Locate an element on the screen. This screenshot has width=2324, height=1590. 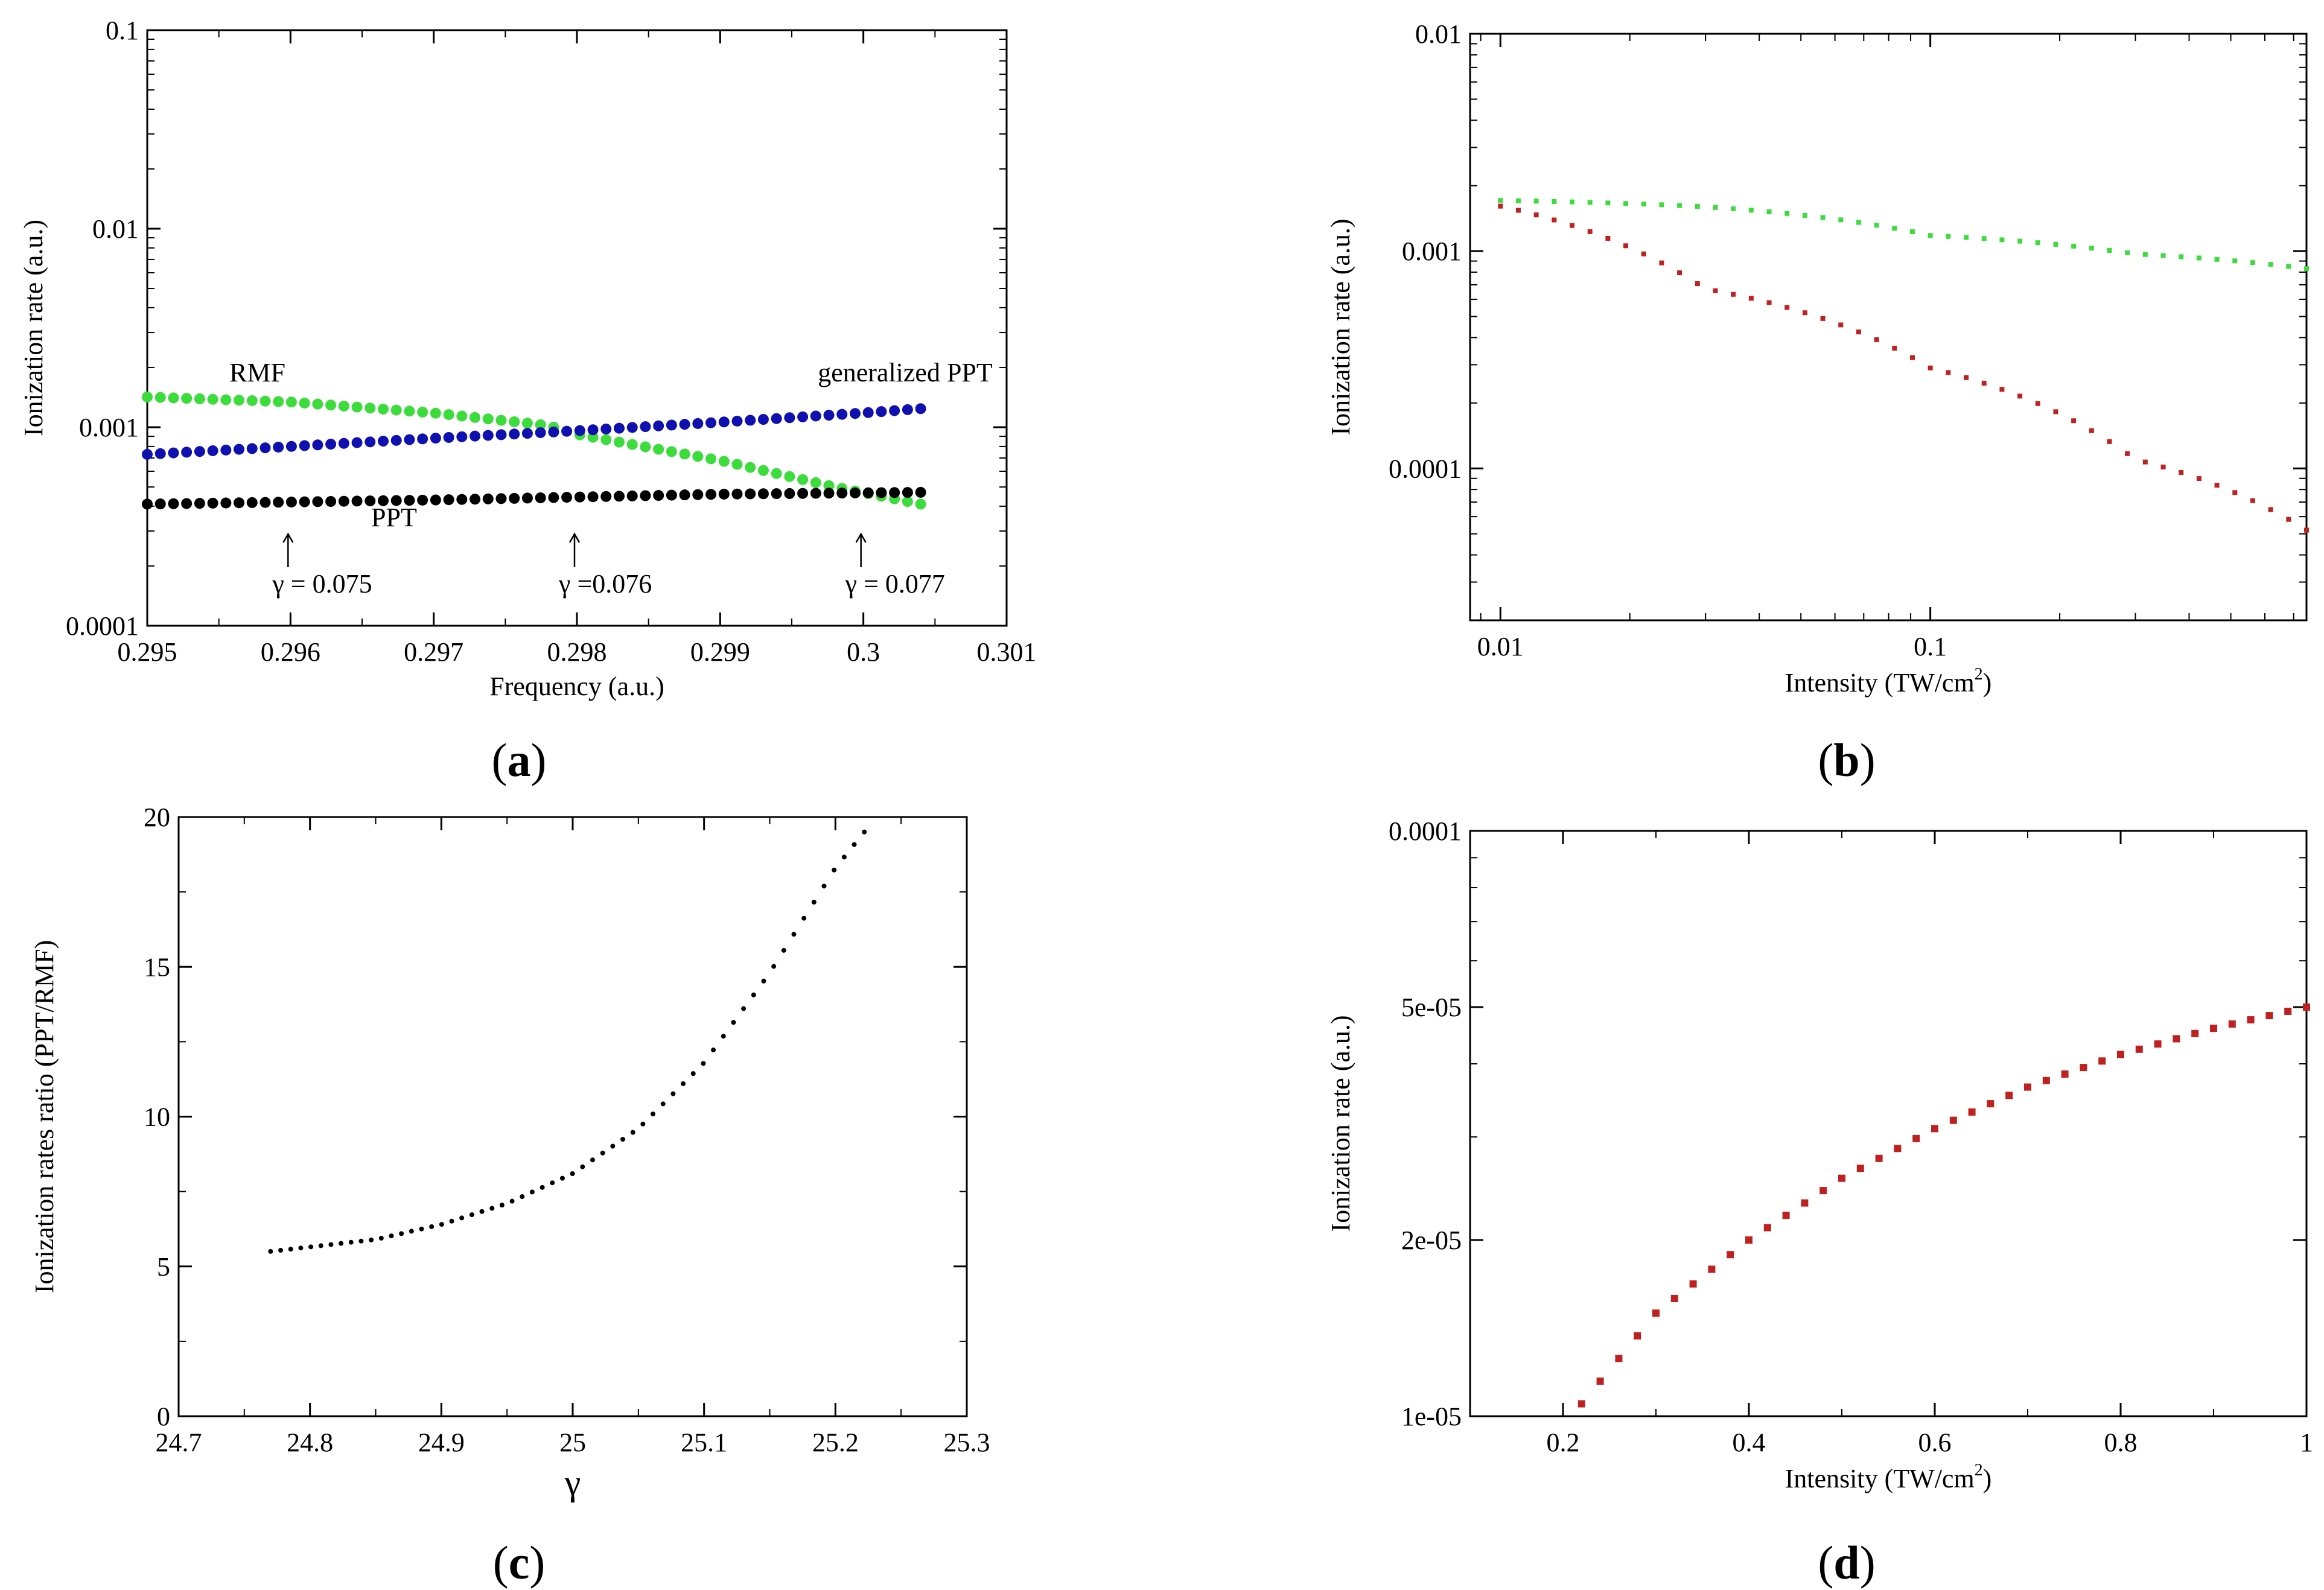
y-tick-label: 10 is located at coordinates (157, 1117).